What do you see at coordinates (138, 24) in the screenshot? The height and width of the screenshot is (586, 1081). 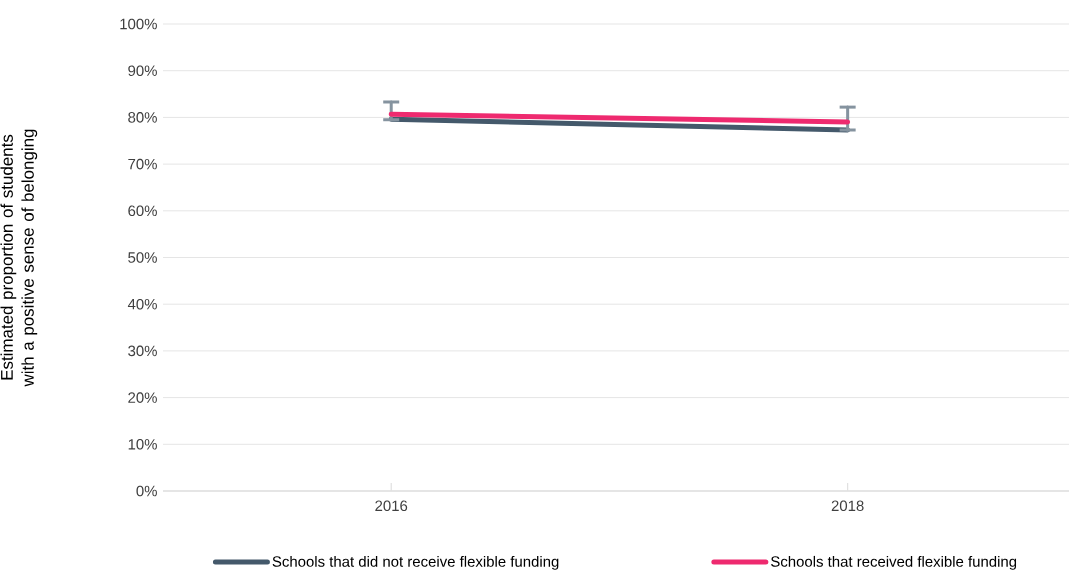 I see `y-tick-label: 100%` at bounding box center [138, 24].